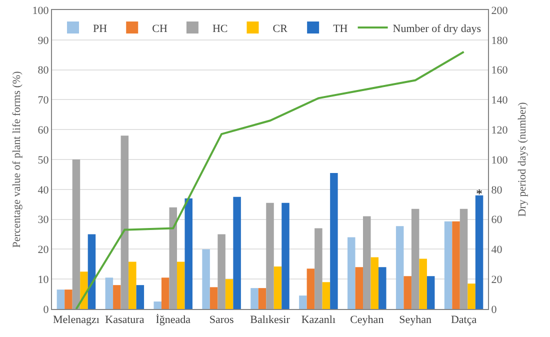 This screenshot has height=337, width=550. Describe the element at coordinates (124, 320) in the screenshot. I see `x-tick-label: Kasatura` at that location.